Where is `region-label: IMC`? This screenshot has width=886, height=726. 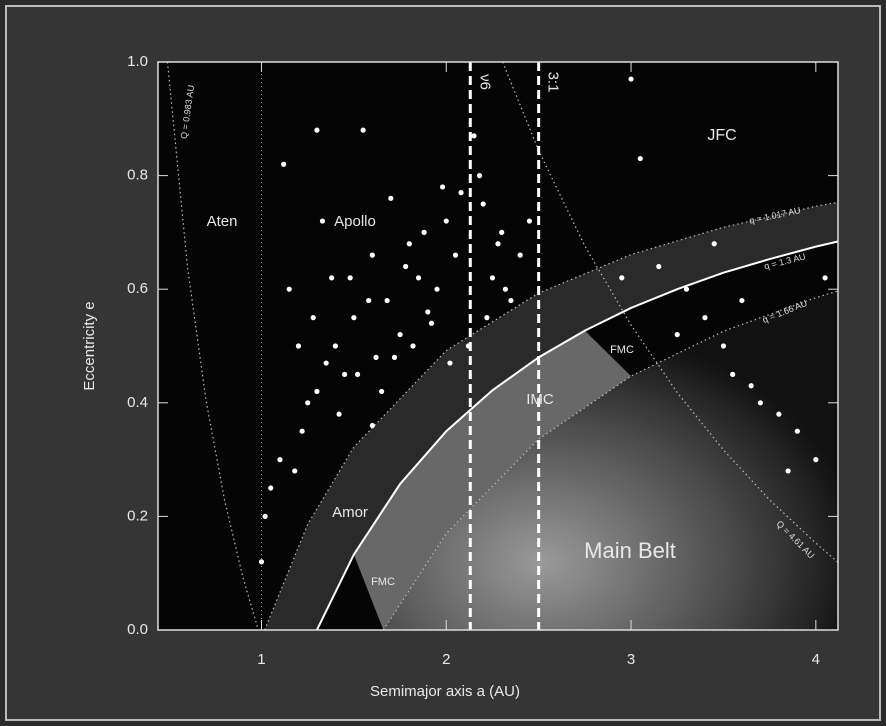 region-label: IMC is located at coordinates (540, 399).